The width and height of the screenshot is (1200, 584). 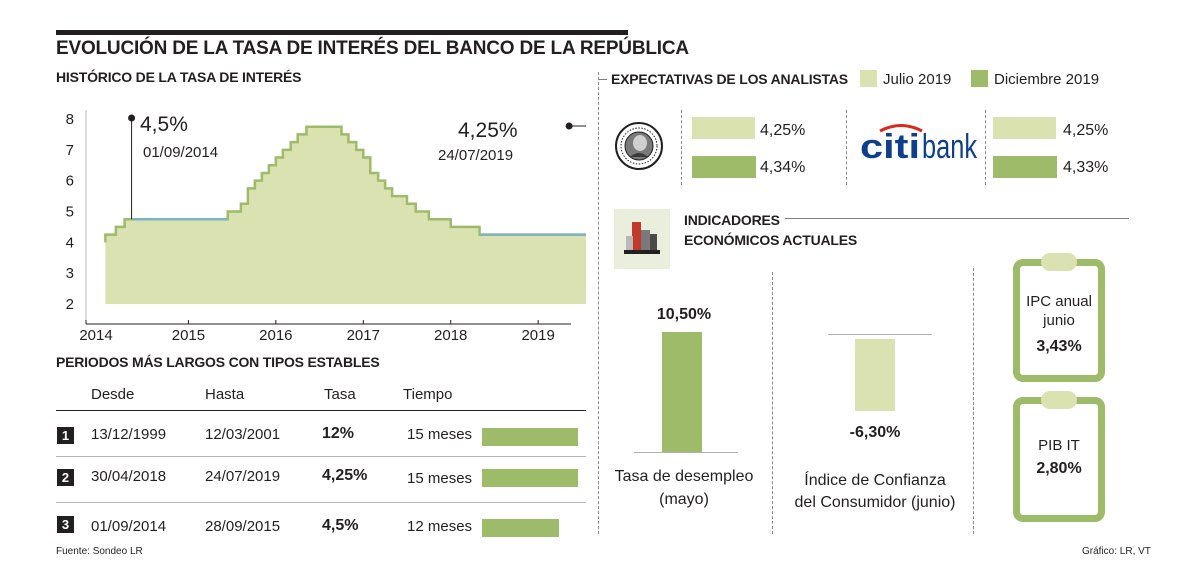 I want to click on legend-diciembre: Diciembre 2019, so click(x=1047, y=79).